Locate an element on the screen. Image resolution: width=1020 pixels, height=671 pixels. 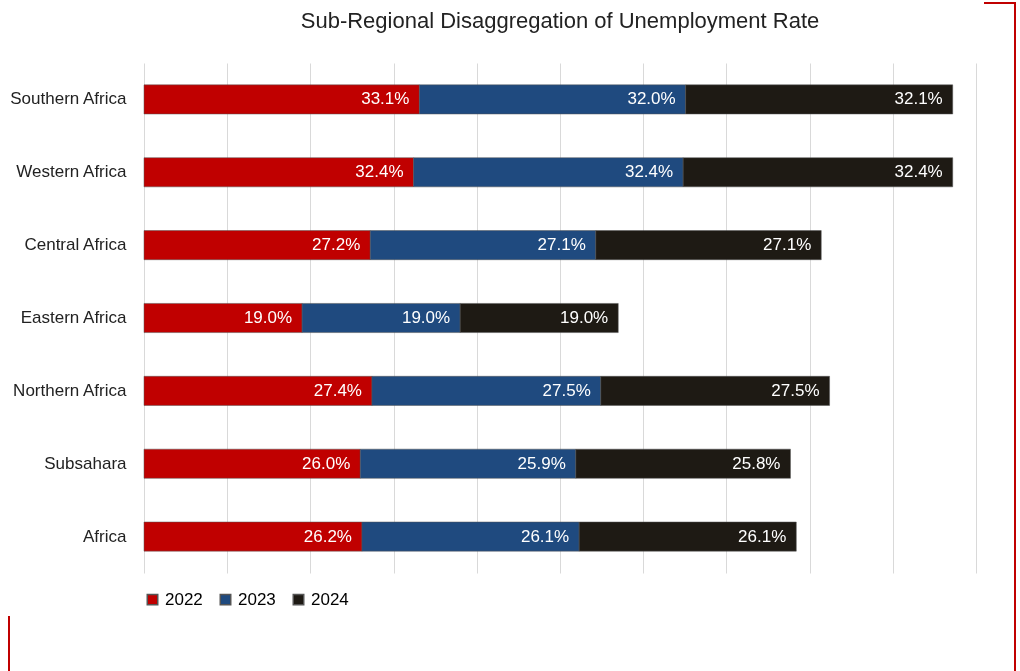
y-tick-label: Eastern Africa is located at coordinates (74, 317).